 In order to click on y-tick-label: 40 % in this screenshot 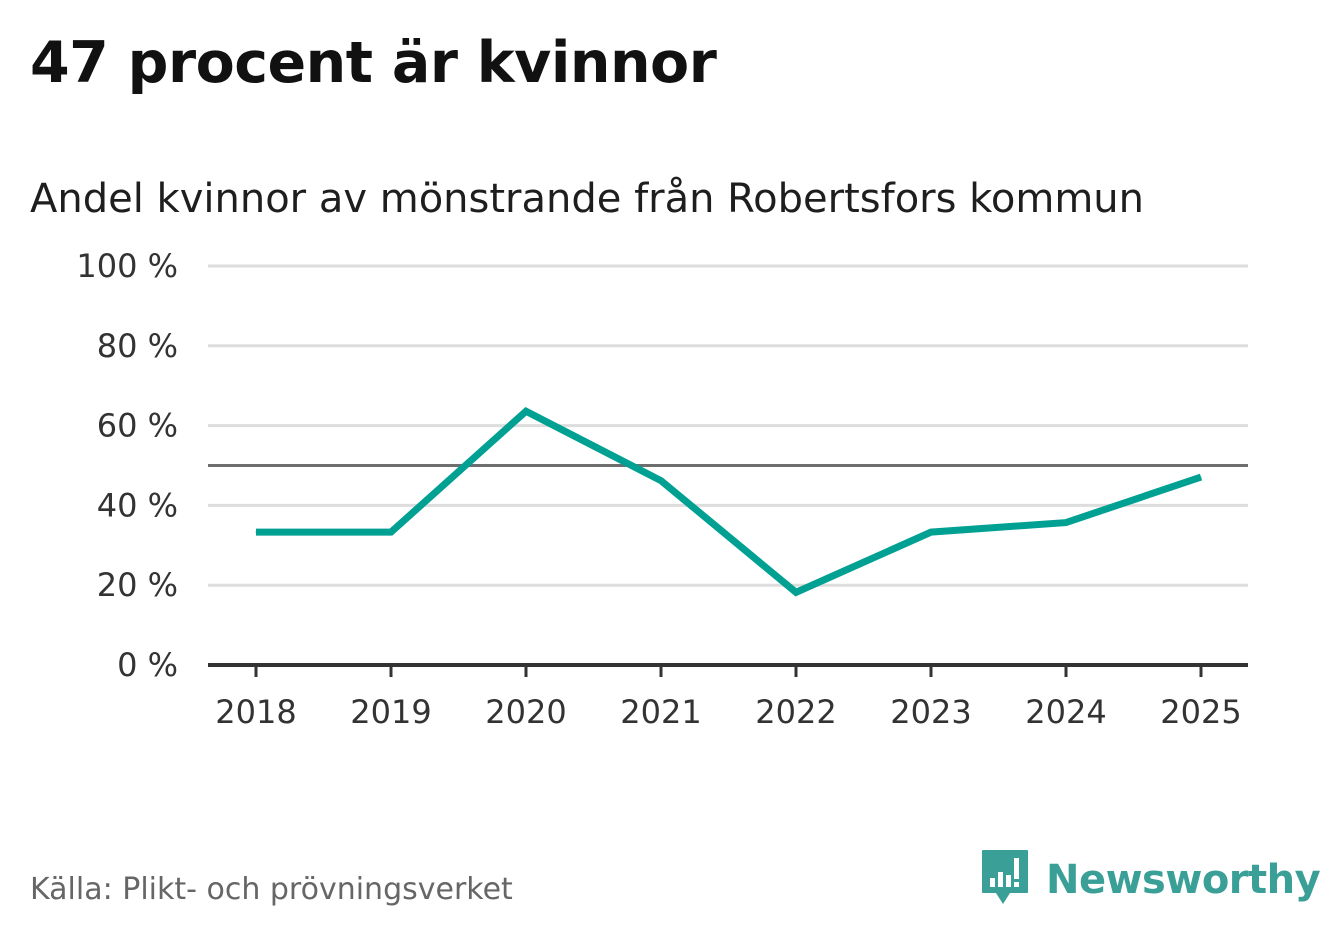, I will do `click(137, 505)`.